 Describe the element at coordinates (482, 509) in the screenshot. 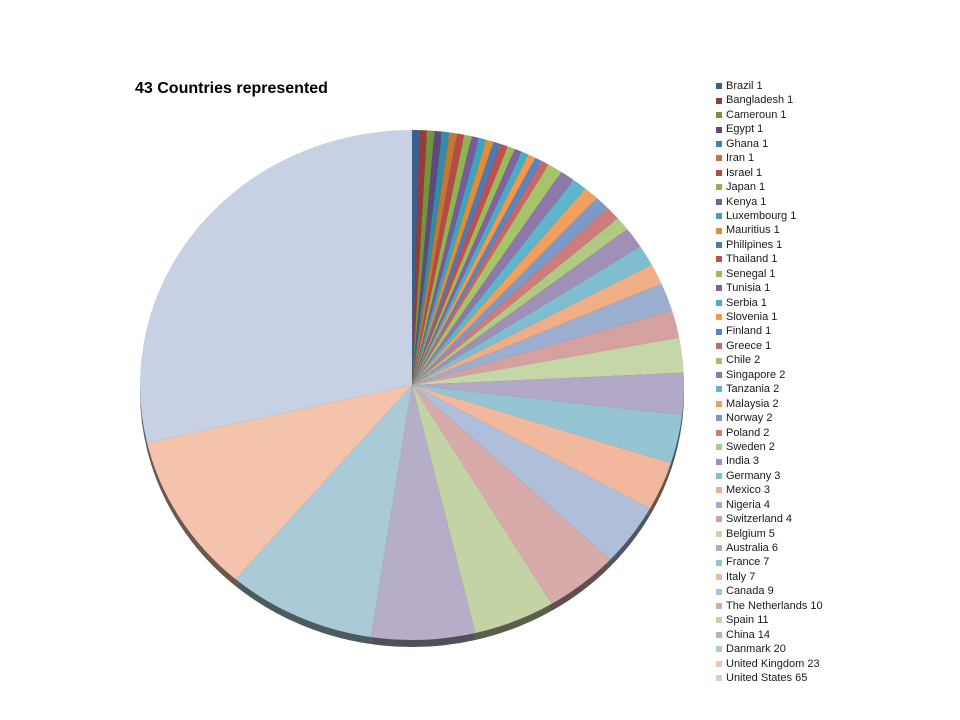

I see `pie-slice-spain` at that location.